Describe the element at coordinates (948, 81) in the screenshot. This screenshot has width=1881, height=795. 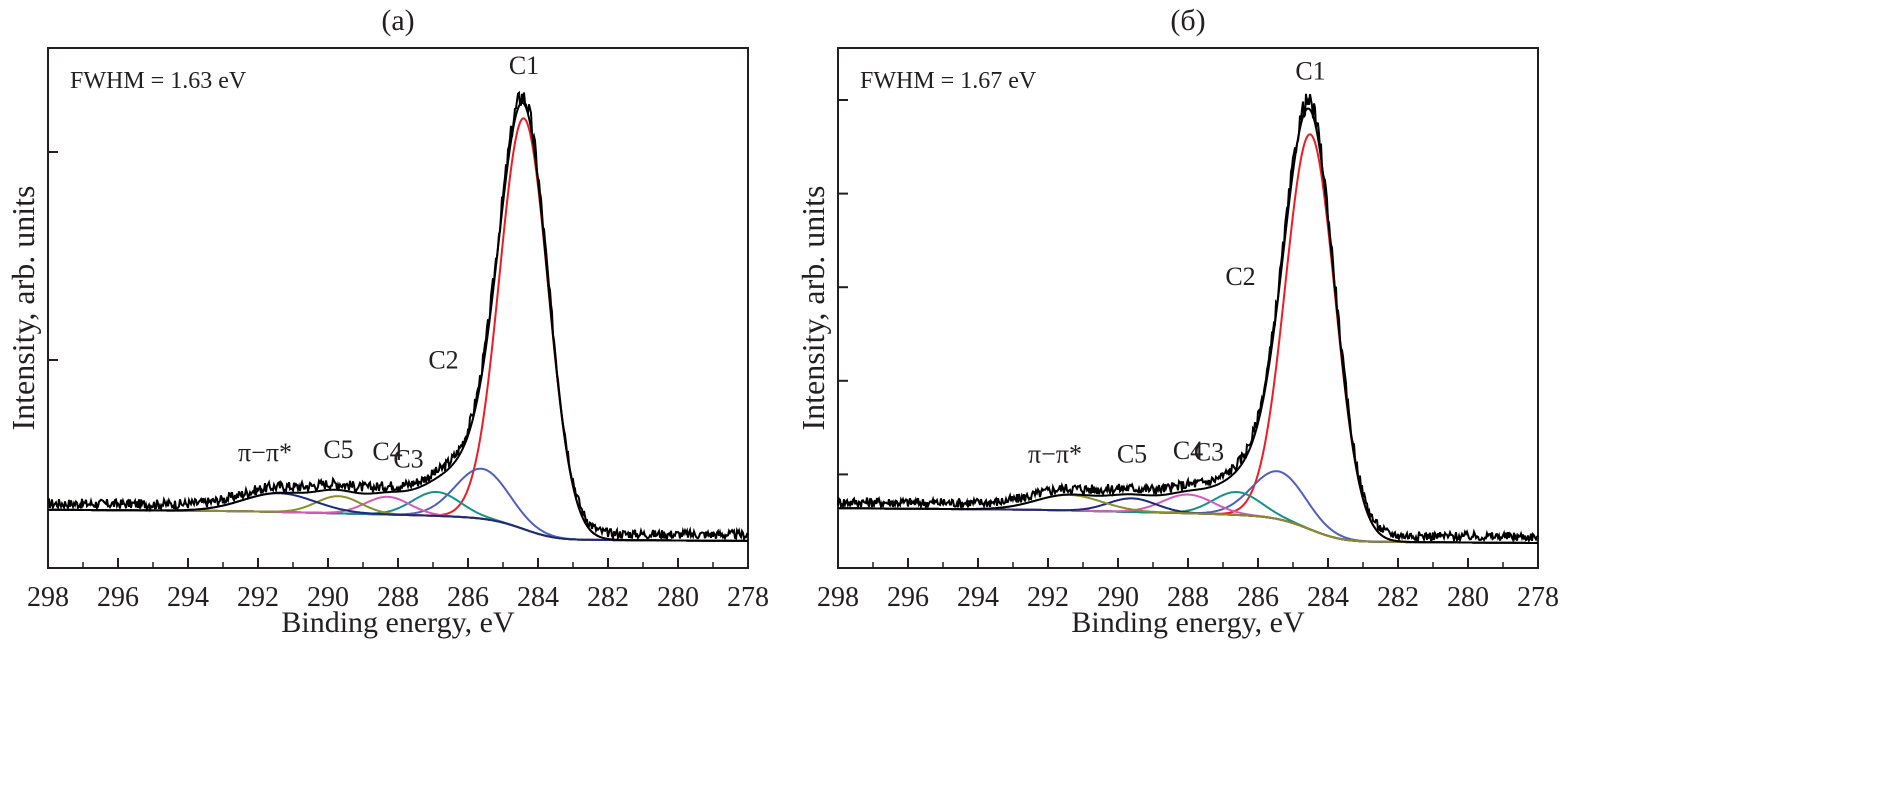
I see `fwhm-annotation: FWHM = 1.67 eV` at that location.